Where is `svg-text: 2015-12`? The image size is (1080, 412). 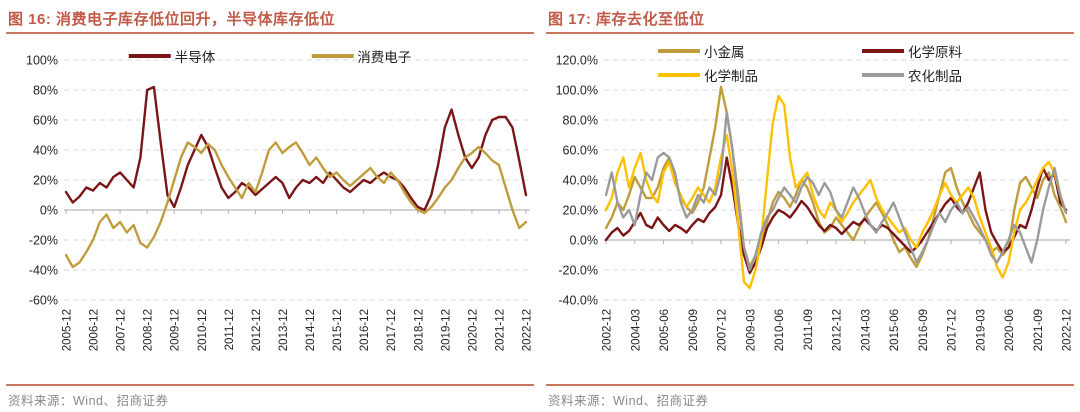 svg-text: 2015-12 is located at coordinates (338, 330).